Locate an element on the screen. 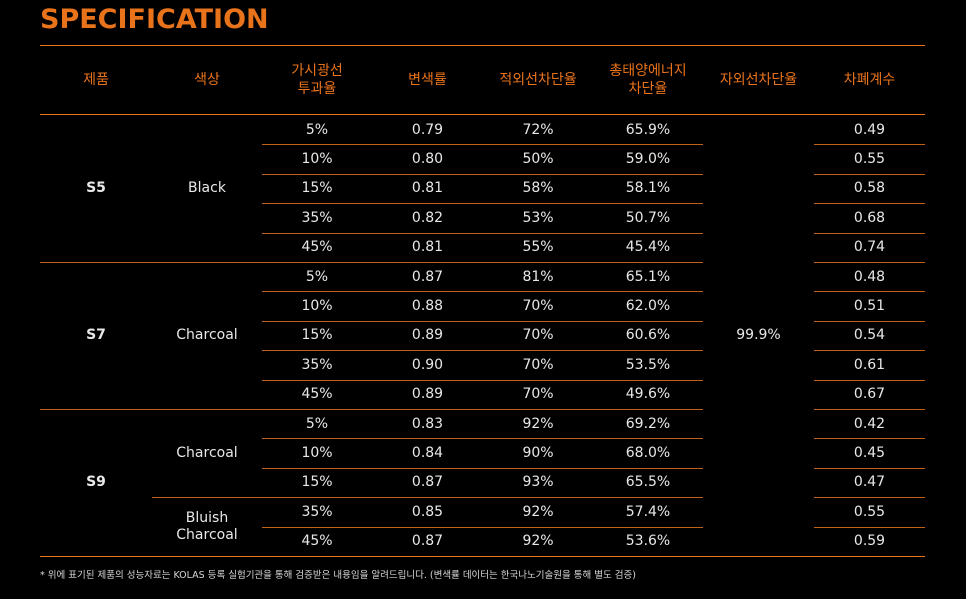  header-shading-coefficient: 차폐계수 is located at coordinates (869, 80).